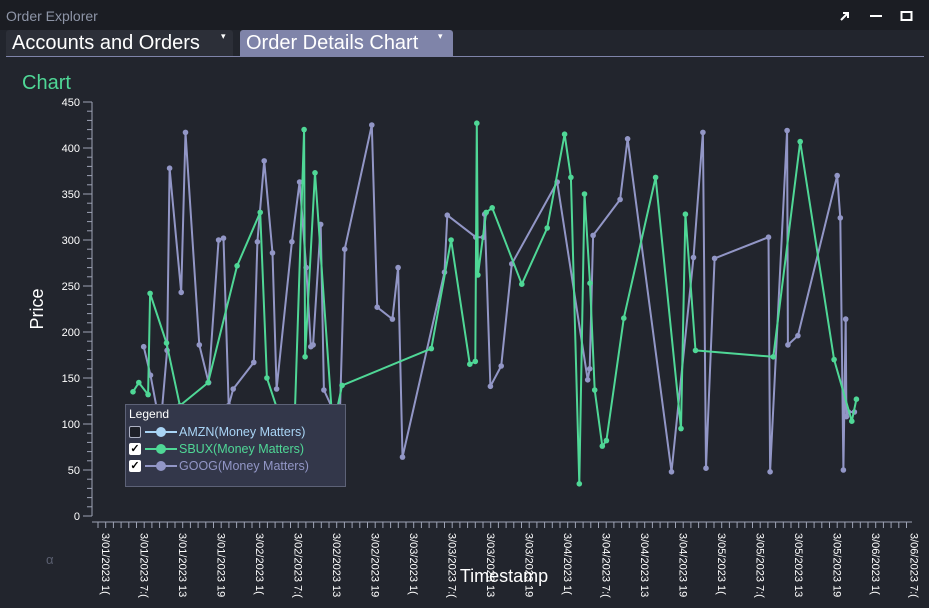 The width and height of the screenshot is (929, 608). I want to click on x-tick-label: 3/03/2023 1(, so click(413, 564).